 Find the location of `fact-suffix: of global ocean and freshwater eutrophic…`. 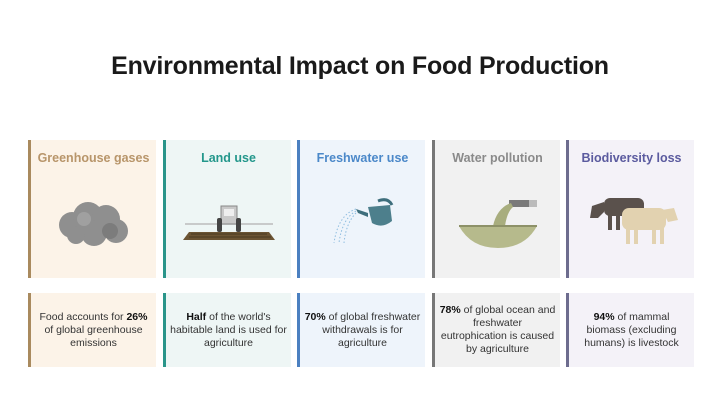

fact-suffix: of global ocean and freshwater eutrophic… is located at coordinates (498, 329).